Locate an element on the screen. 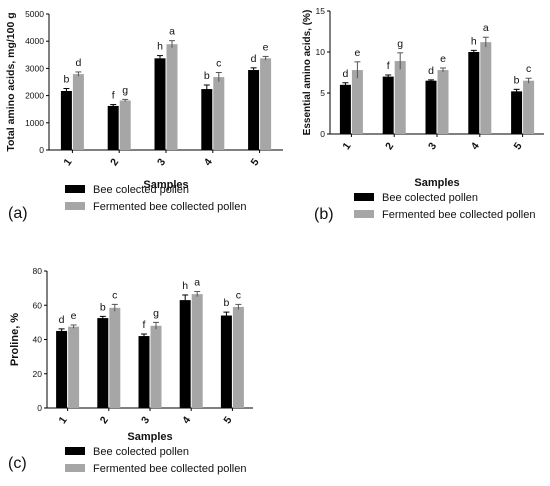  y-tick-label: 60 is located at coordinates (38, 305).